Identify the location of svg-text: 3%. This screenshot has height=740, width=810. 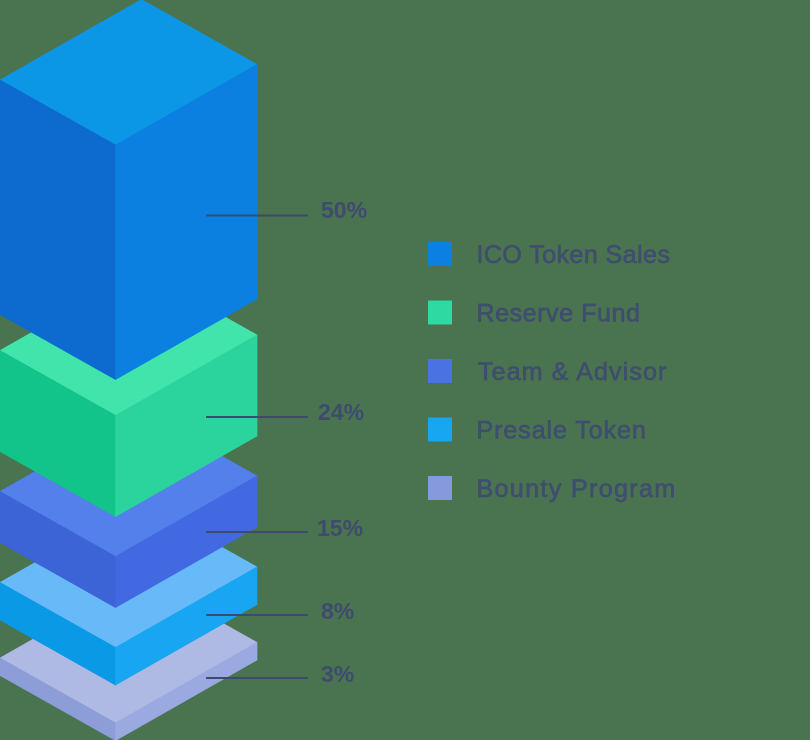
(337, 674).